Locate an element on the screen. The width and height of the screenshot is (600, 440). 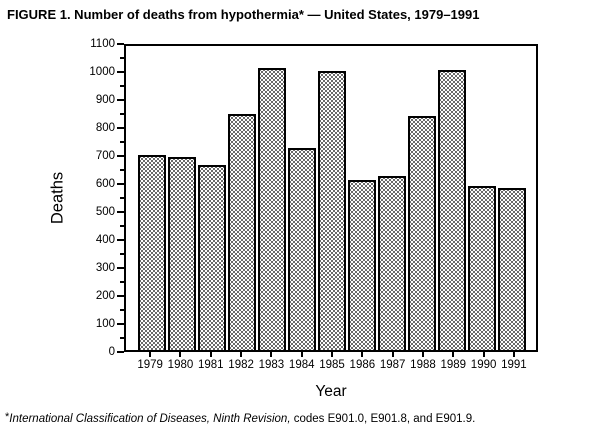
bar-1988 is located at coordinates (422, 233).